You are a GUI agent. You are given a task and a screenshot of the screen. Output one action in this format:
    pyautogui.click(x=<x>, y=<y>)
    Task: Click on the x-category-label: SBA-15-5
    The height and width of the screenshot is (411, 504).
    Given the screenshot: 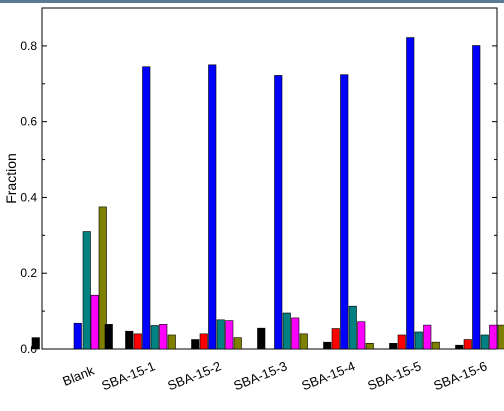 What is the action you would take?
    pyautogui.click(x=394, y=375)
    